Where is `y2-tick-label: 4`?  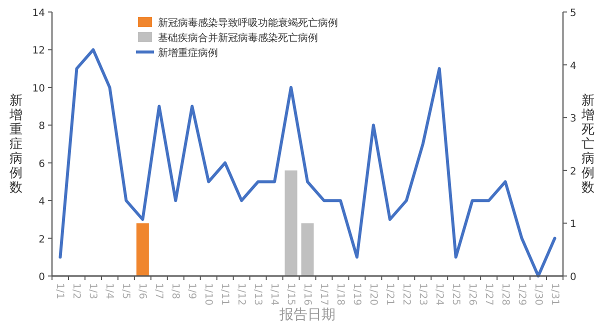
y2-tick-label: 4 is located at coordinates (573, 66).